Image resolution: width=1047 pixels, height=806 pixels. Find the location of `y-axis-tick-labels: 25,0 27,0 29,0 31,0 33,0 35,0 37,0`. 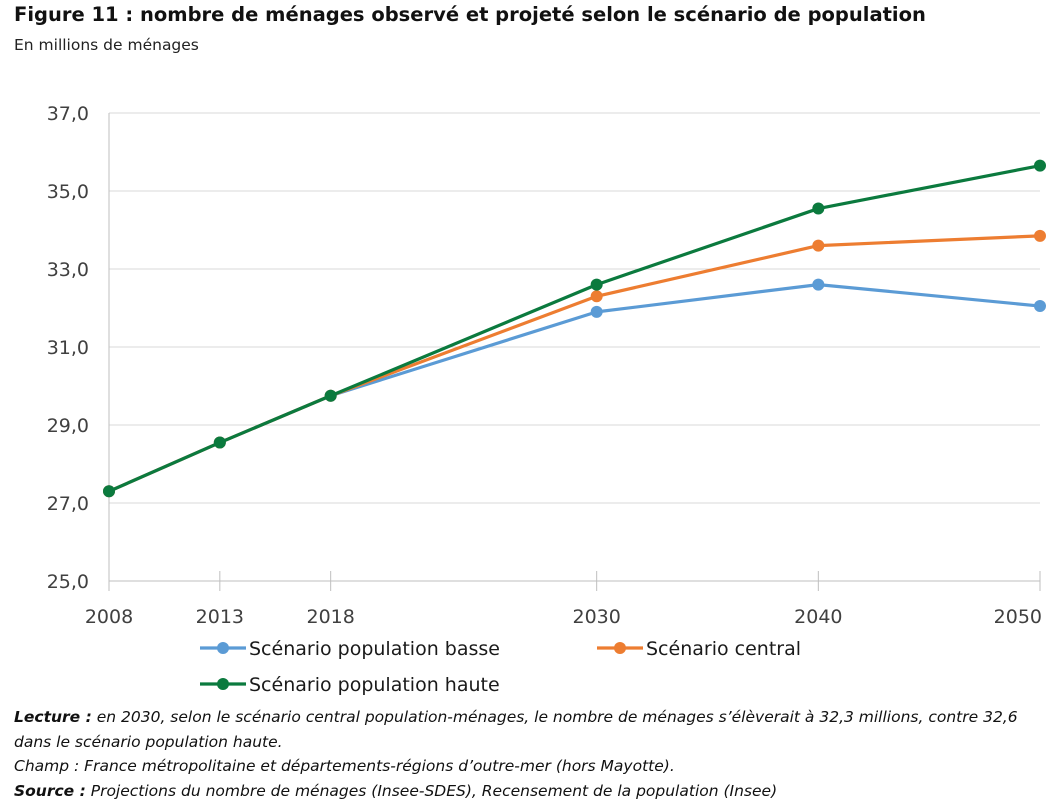

y-axis-tick-labels: 25,0 27,0 29,0 31,0 33,0 35,0 37,0 is located at coordinates (68, 348).